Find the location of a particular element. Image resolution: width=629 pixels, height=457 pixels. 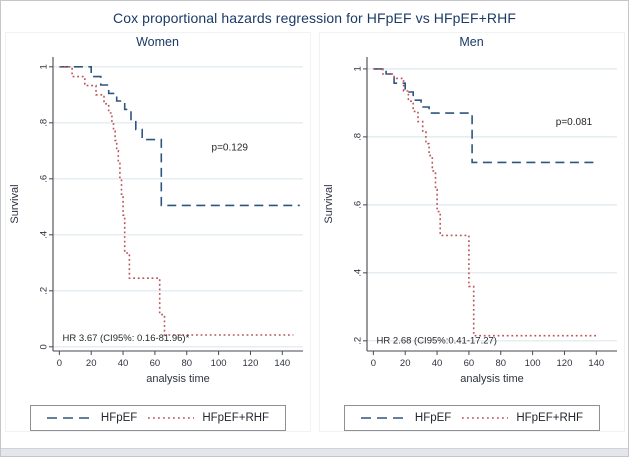

window-bottom-strip is located at coordinates (314, 452).